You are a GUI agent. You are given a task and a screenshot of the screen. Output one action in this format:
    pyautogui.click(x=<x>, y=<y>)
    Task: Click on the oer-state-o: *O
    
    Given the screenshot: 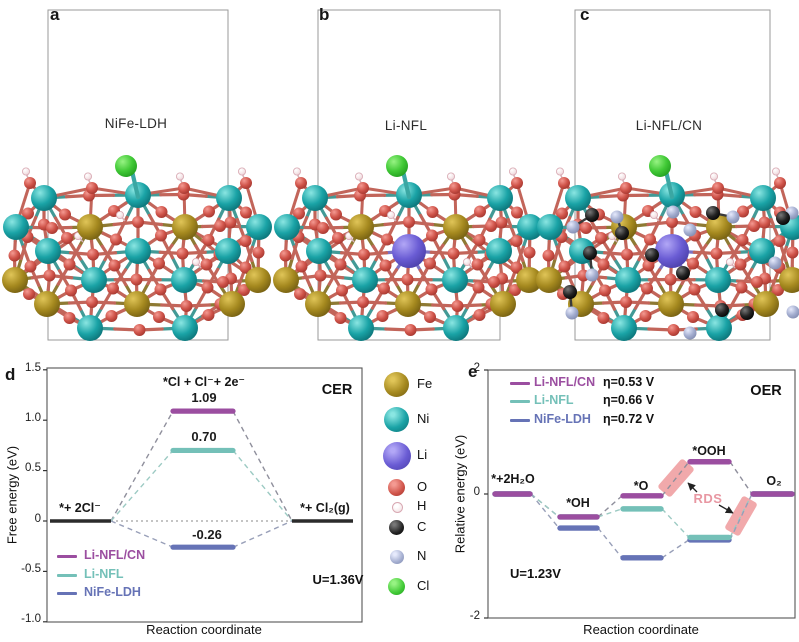 What is the action you would take?
    pyautogui.click(x=641, y=486)
    